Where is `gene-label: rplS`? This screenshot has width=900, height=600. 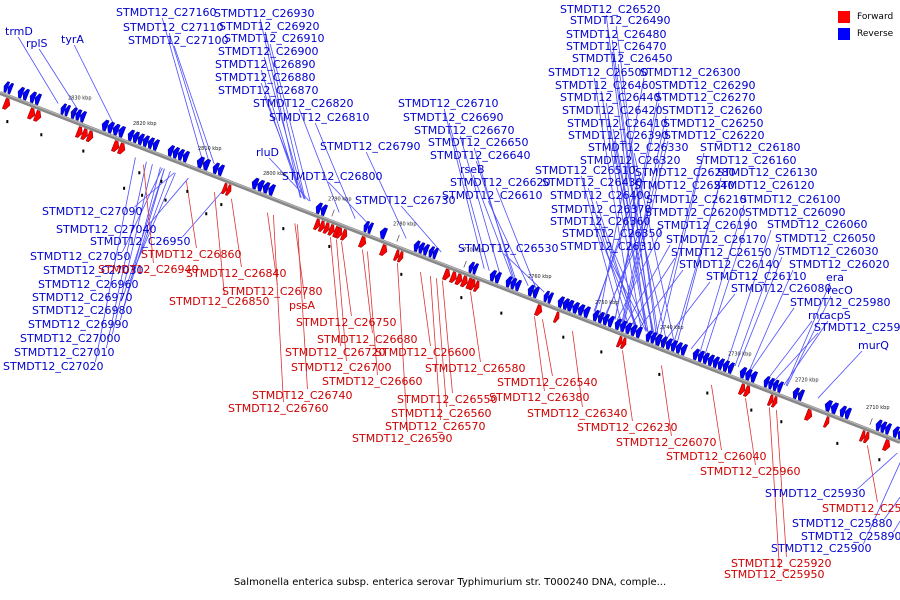 gene-label: rplS is located at coordinates (37, 43).